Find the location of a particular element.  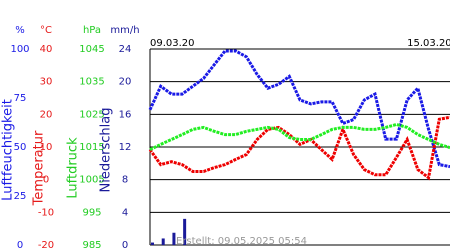

y-tick-label: 1045 is located at coordinates (91, 49).